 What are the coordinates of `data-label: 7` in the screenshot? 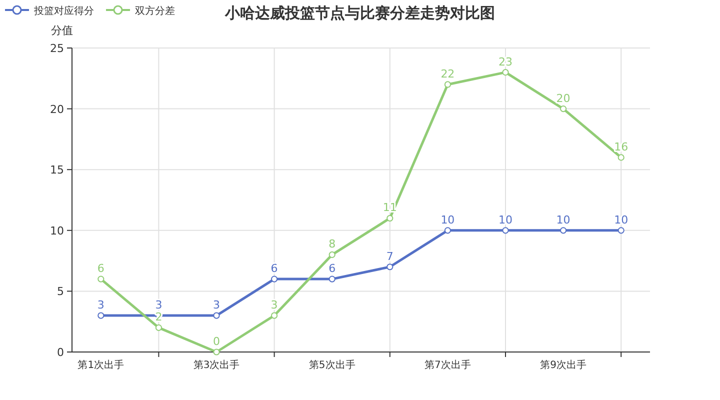 It's located at (390, 256).